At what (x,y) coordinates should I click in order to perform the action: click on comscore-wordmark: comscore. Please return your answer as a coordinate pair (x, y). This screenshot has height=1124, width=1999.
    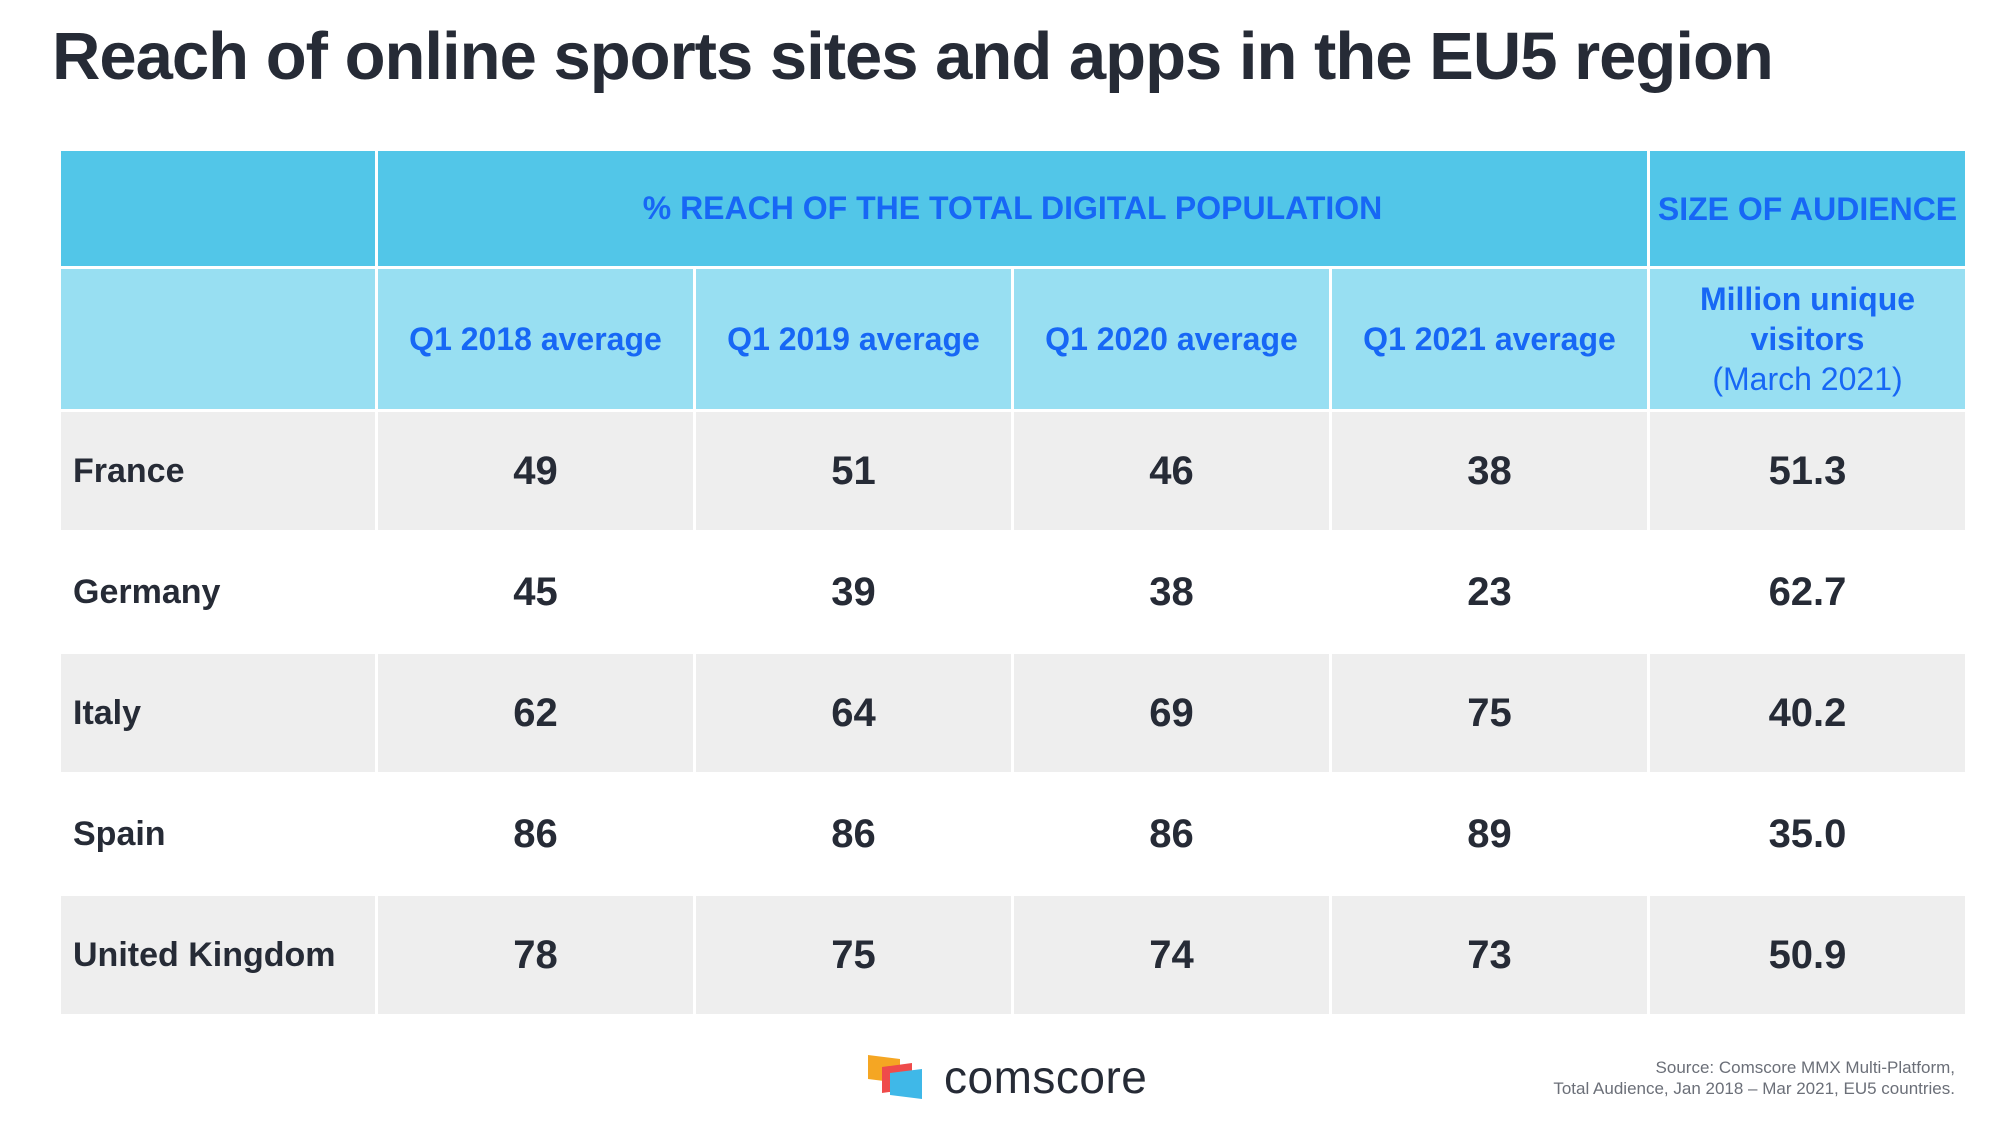
    Looking at the image, I should click on (1046, 1077).